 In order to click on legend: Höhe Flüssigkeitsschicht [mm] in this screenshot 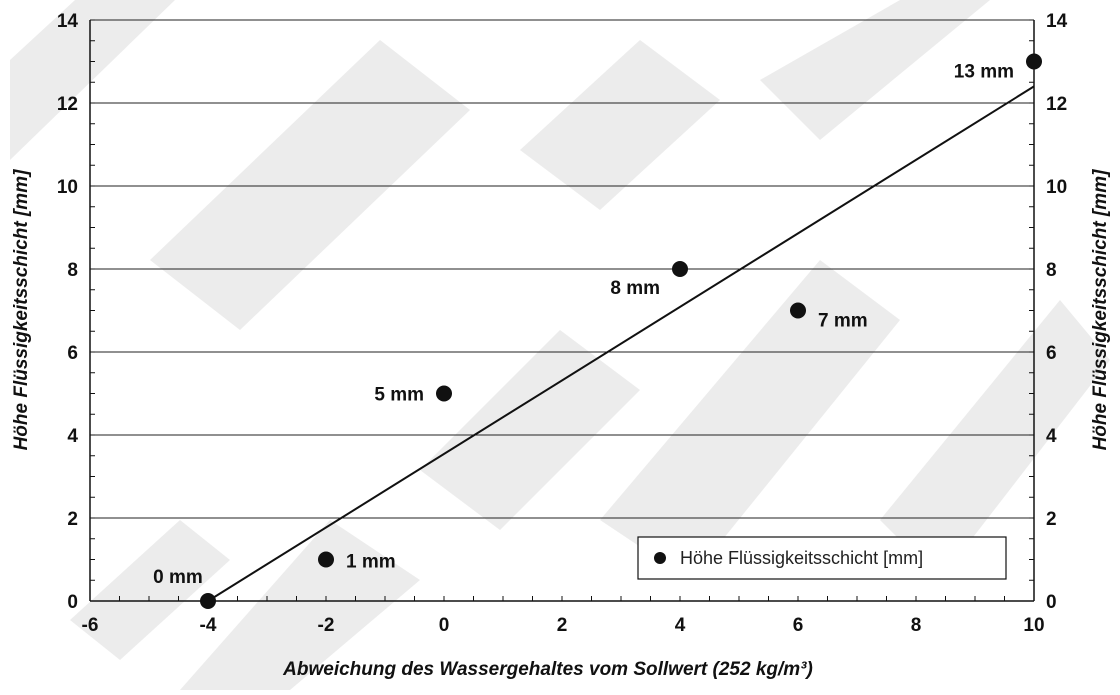, I will do `click(822, 558)`.